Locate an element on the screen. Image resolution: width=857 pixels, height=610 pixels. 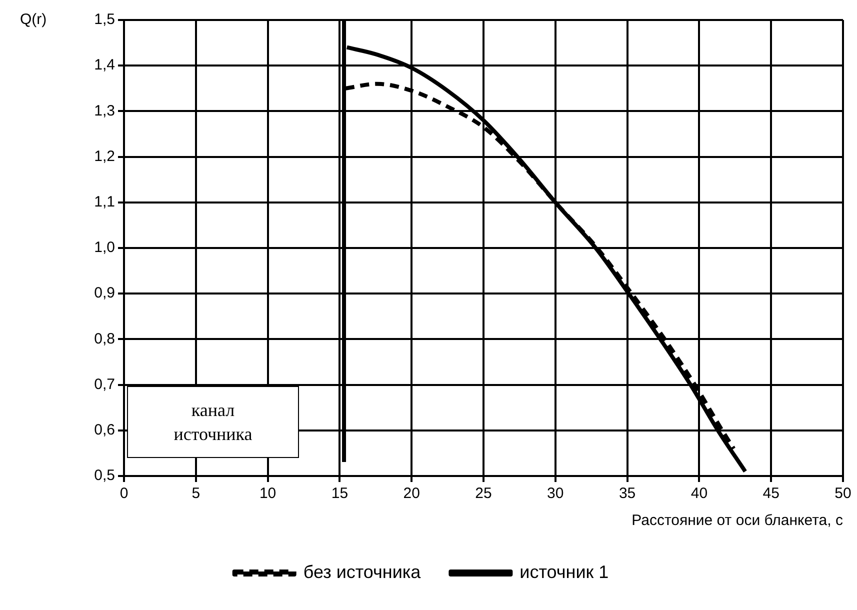
y-tick-label: 1,1 is located at coordinates (104, 202).